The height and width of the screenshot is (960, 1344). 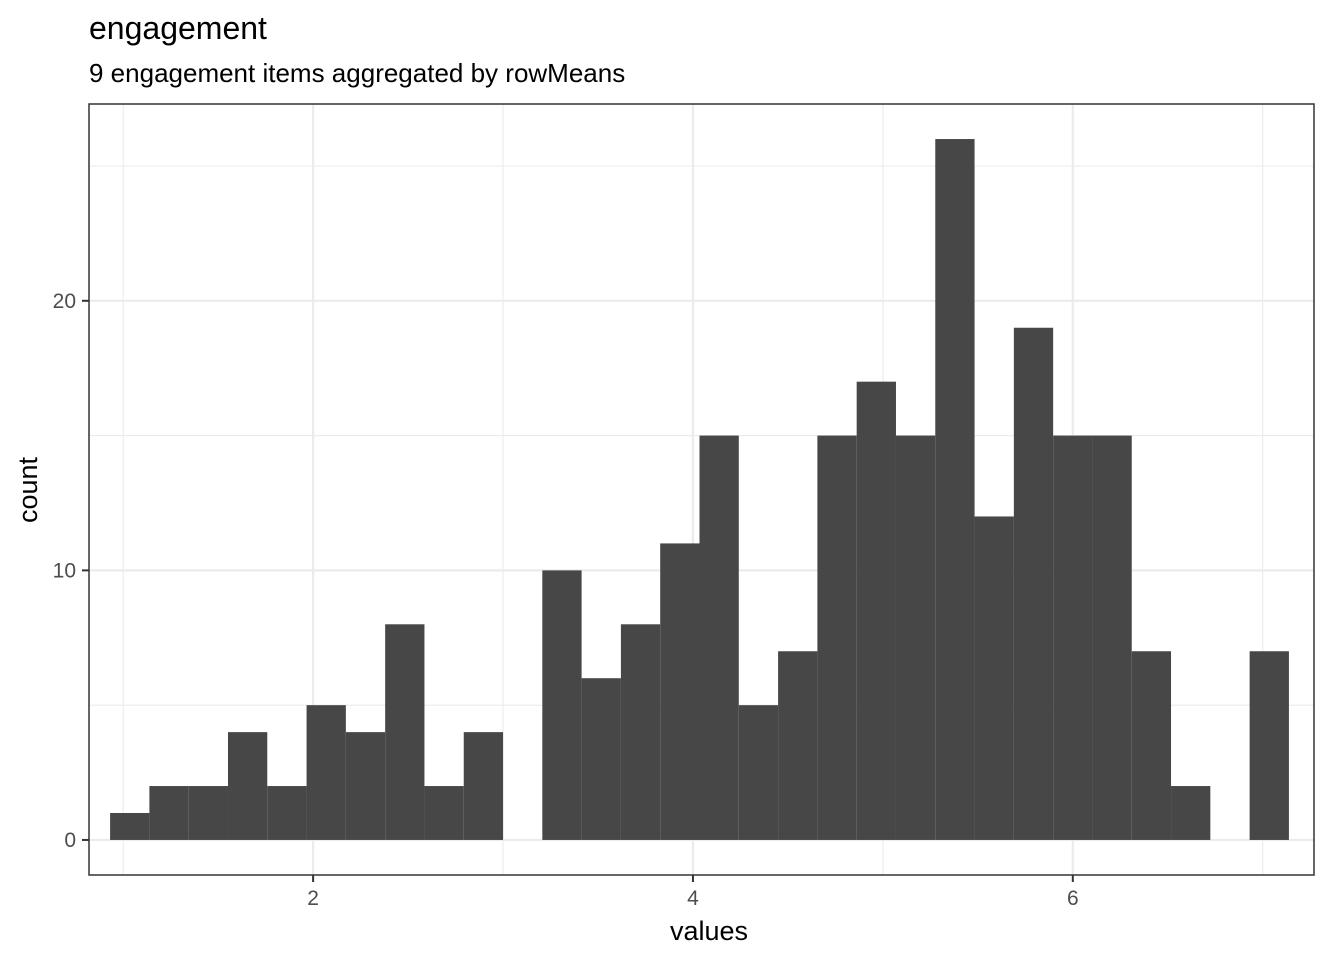 I want to click on chart-title: engagement, so click(x=178, y=28).